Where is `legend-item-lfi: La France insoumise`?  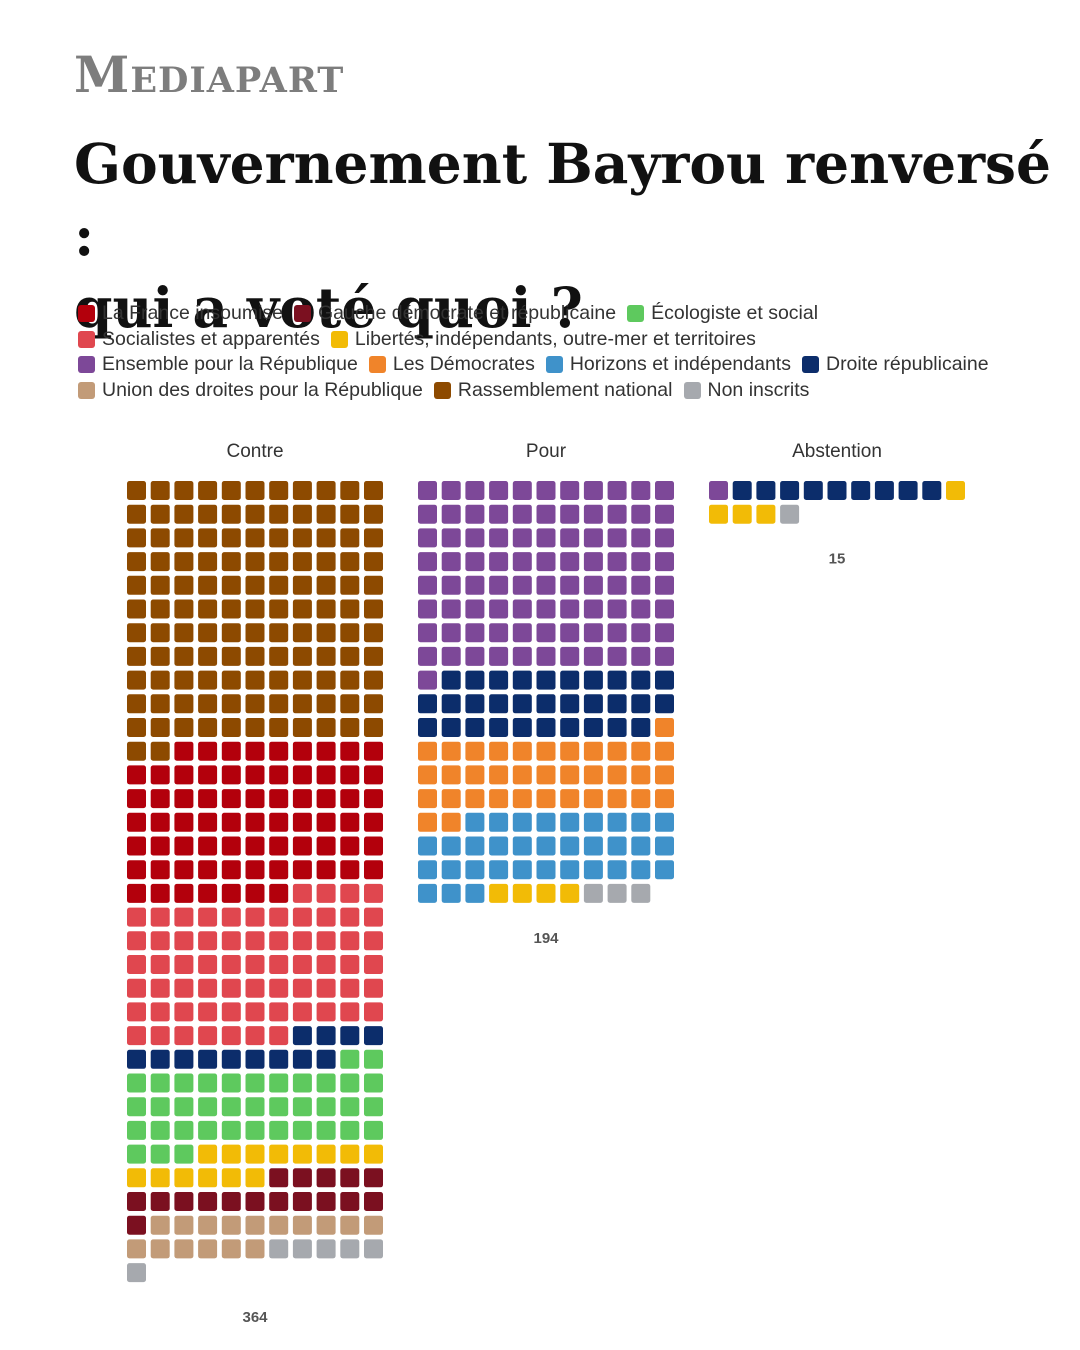
legend-item-lfi: La France insoumise is located at coordinates (180, 313).